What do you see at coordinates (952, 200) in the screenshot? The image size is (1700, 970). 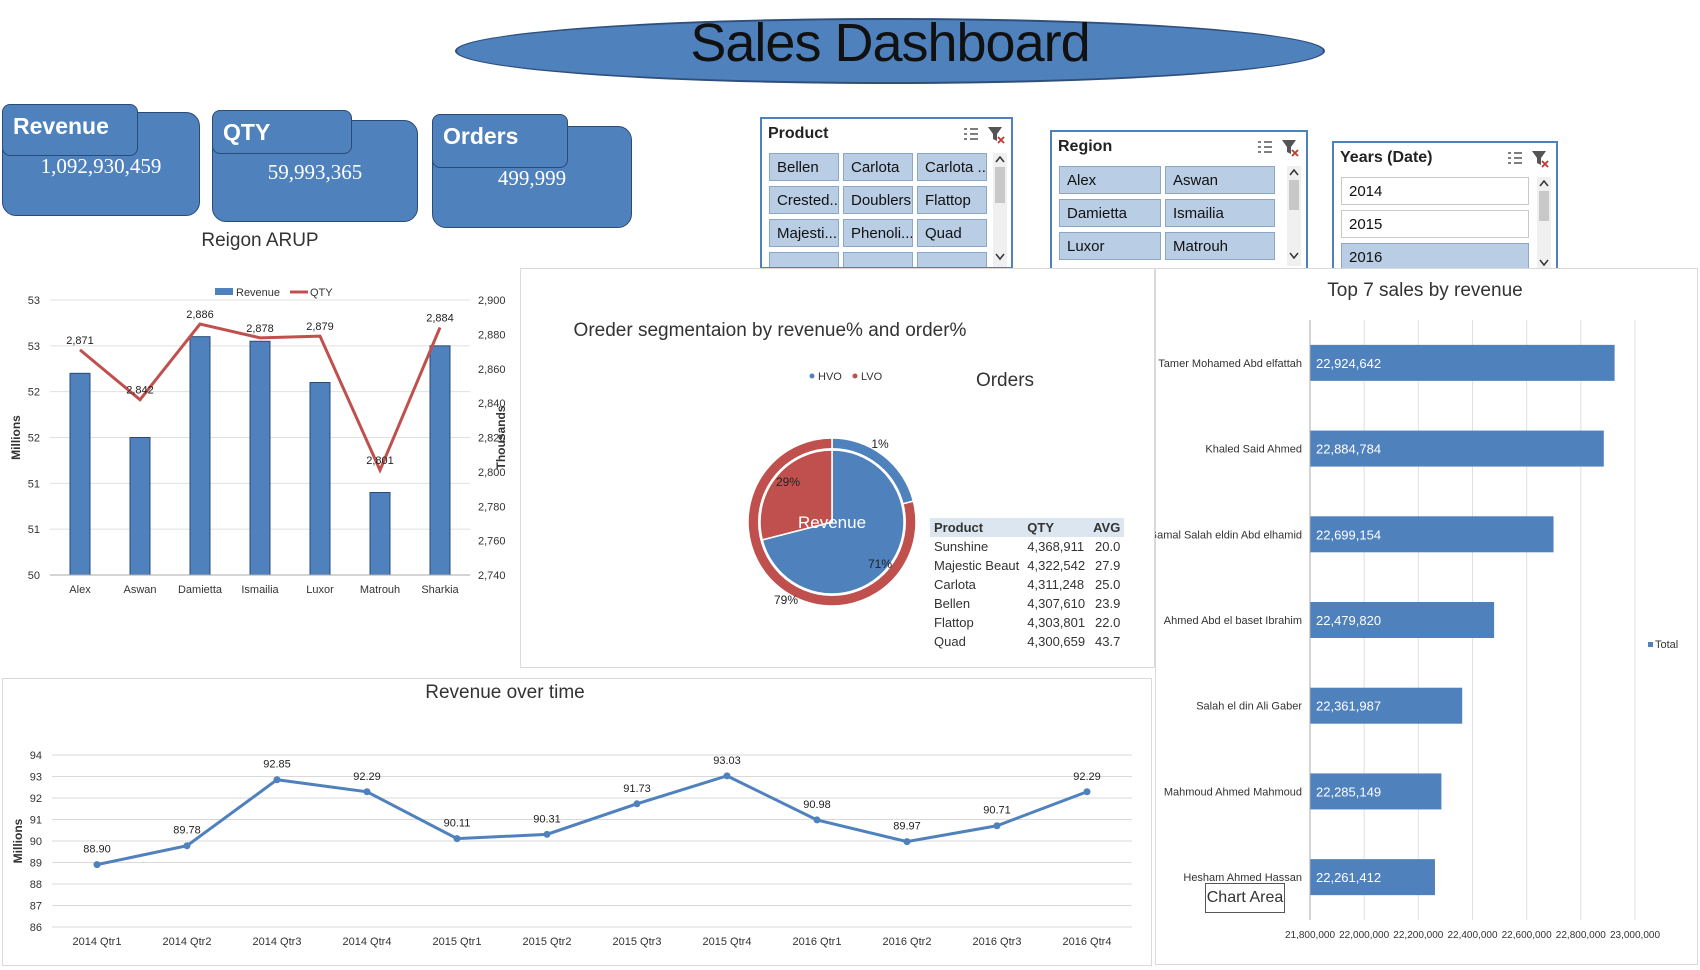 I see `slicer-product-item: Flattop` at bounding box center [952, 200].